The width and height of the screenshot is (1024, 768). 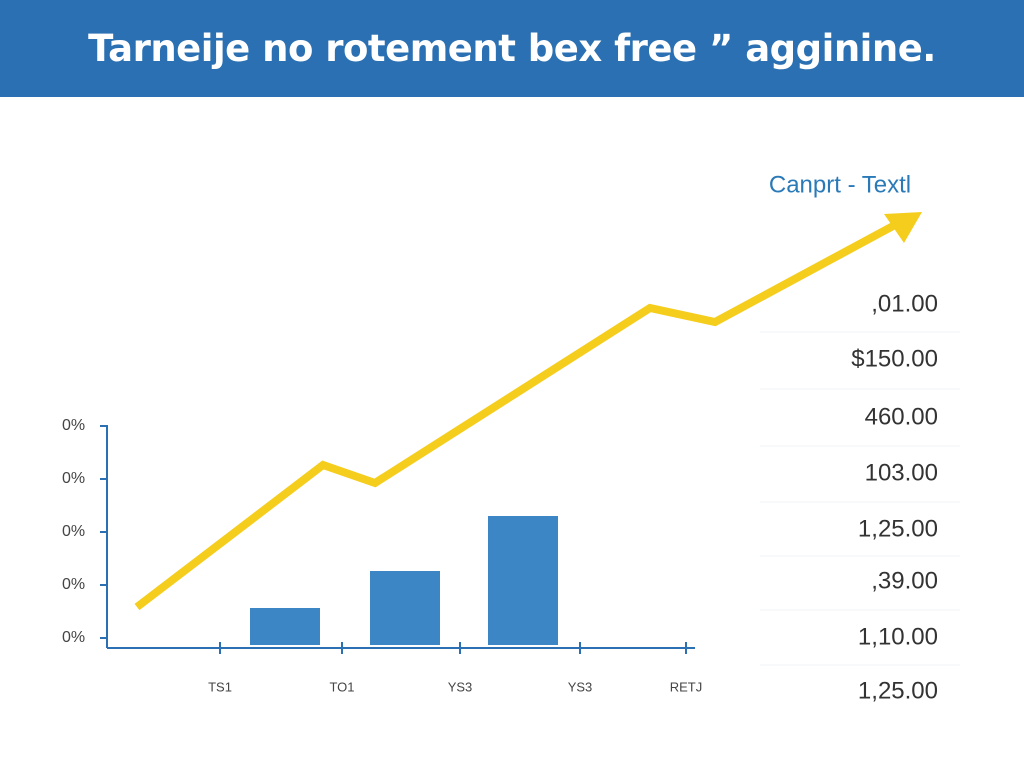 What do you see at coordinates (901, 416) in the screenshot?
I see `value-entry: 460.00` at bounding box center [901, 416].